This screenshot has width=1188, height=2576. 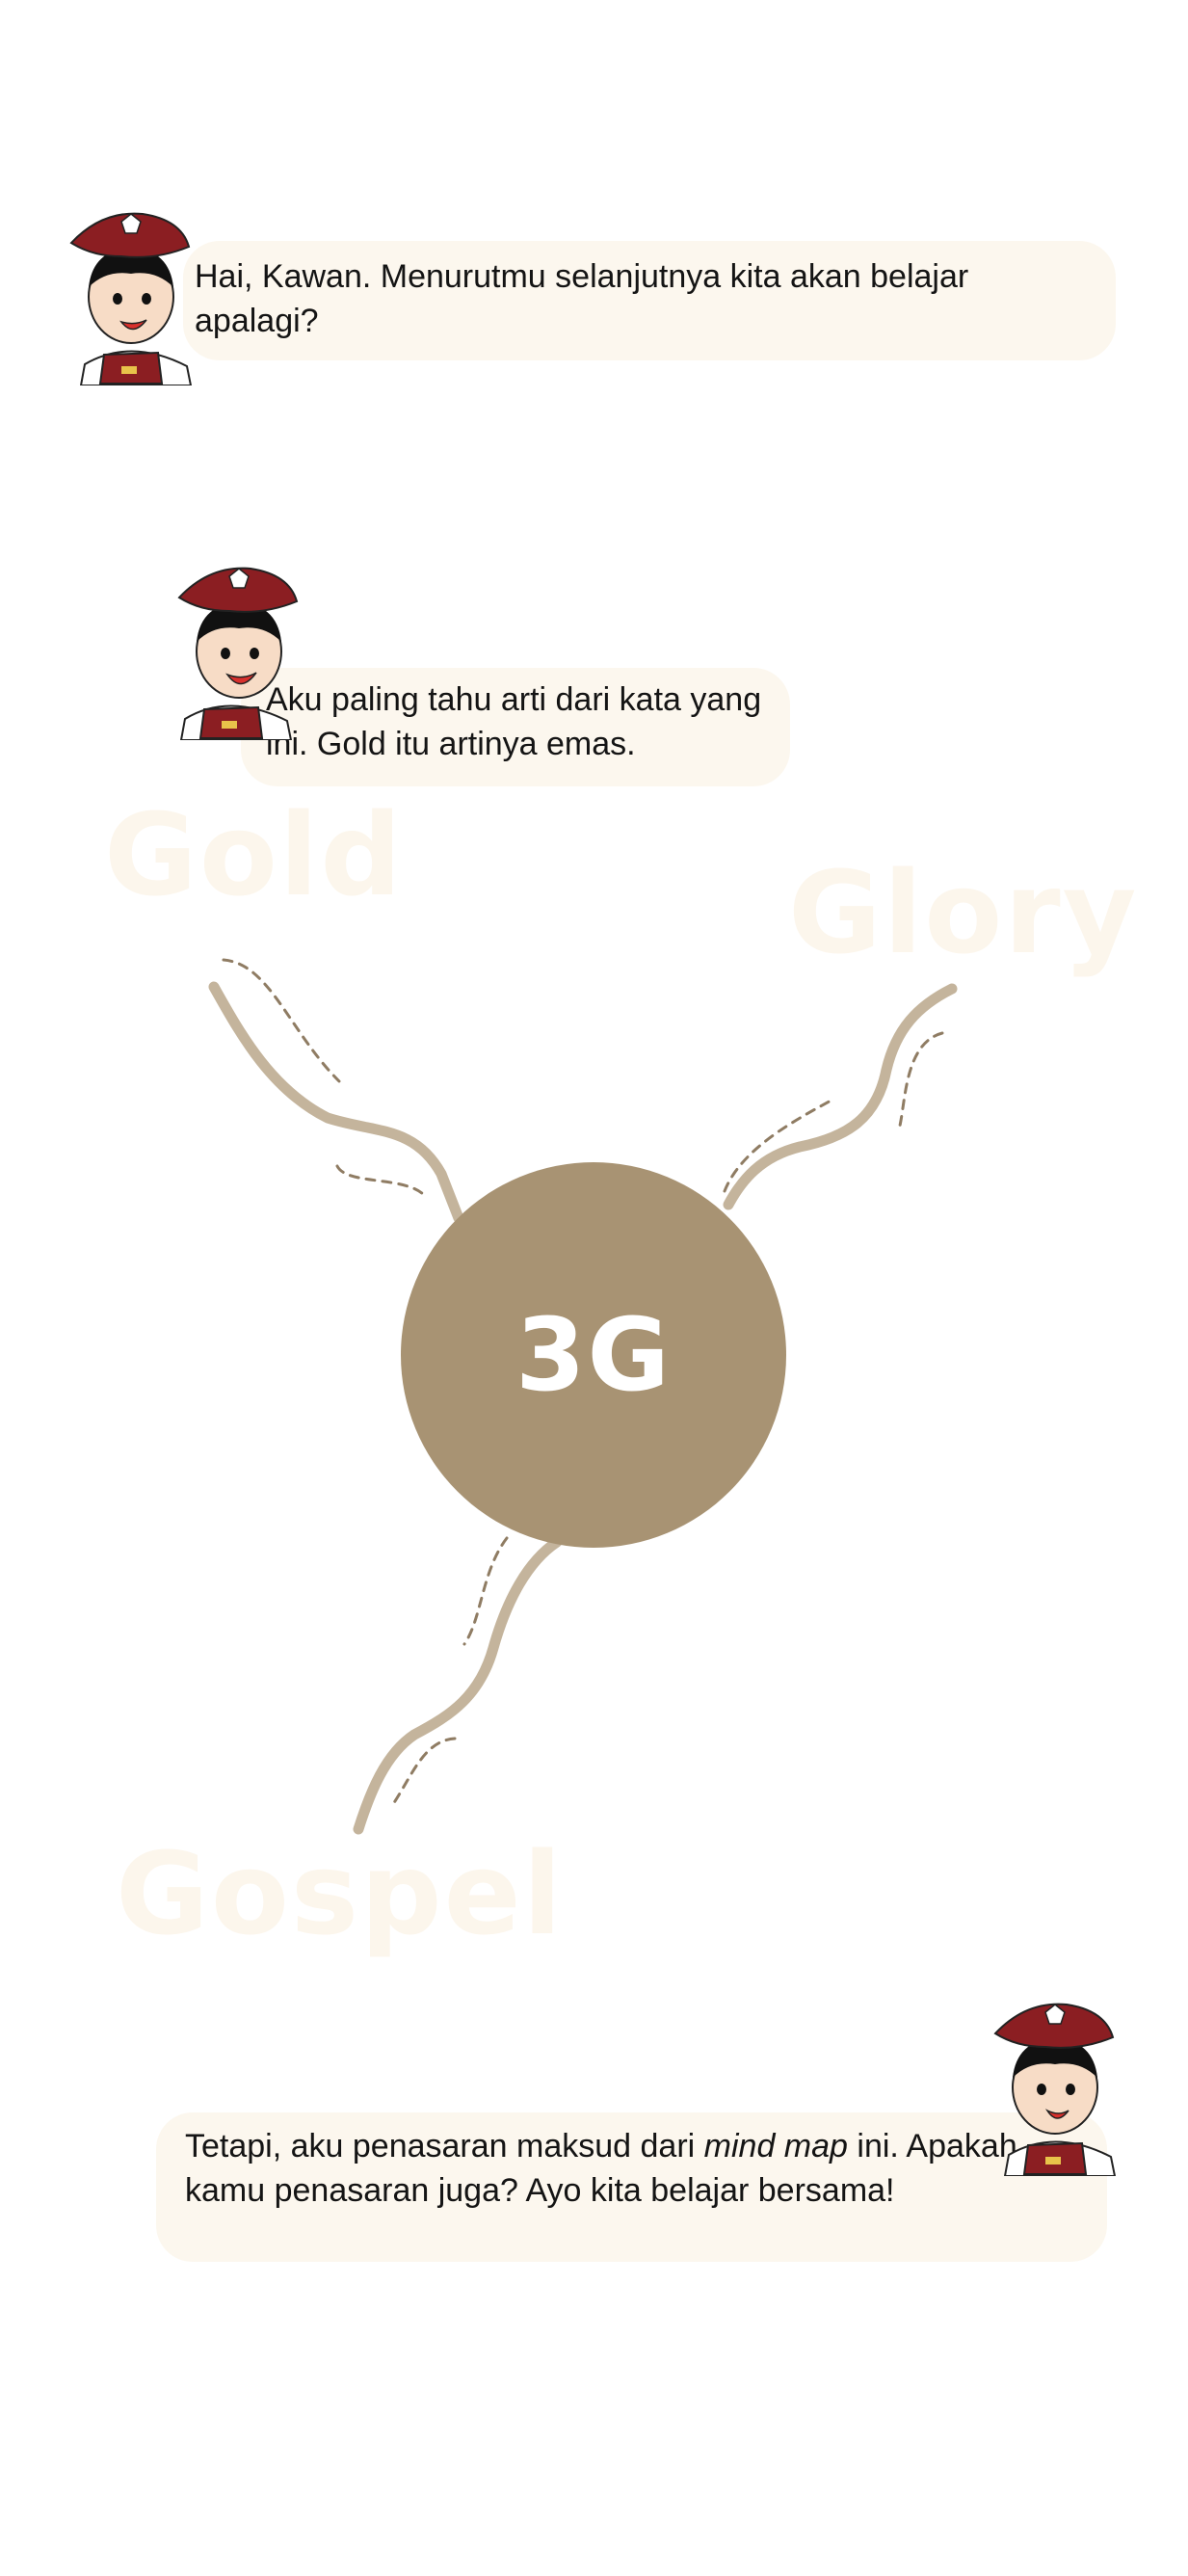 What do you see at coordinates (775, 2146) in the screenshot?
I see `speech-text-third-italic: mind map` at bounding box center [775, 2146].